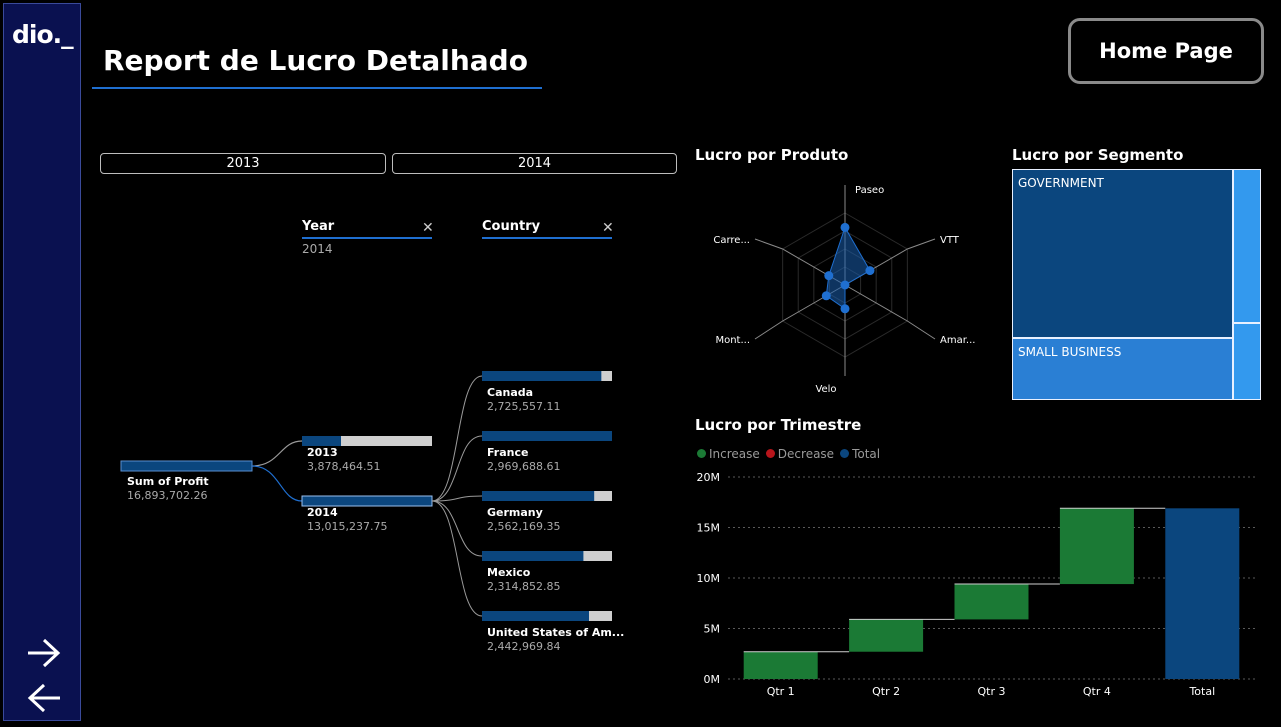 This screenshot has height=727, width=1281. What do you see at coordinates (950, 240) in the screenshot?
I see `radar-axis-label: VTT` at bounding box center [950, 240].